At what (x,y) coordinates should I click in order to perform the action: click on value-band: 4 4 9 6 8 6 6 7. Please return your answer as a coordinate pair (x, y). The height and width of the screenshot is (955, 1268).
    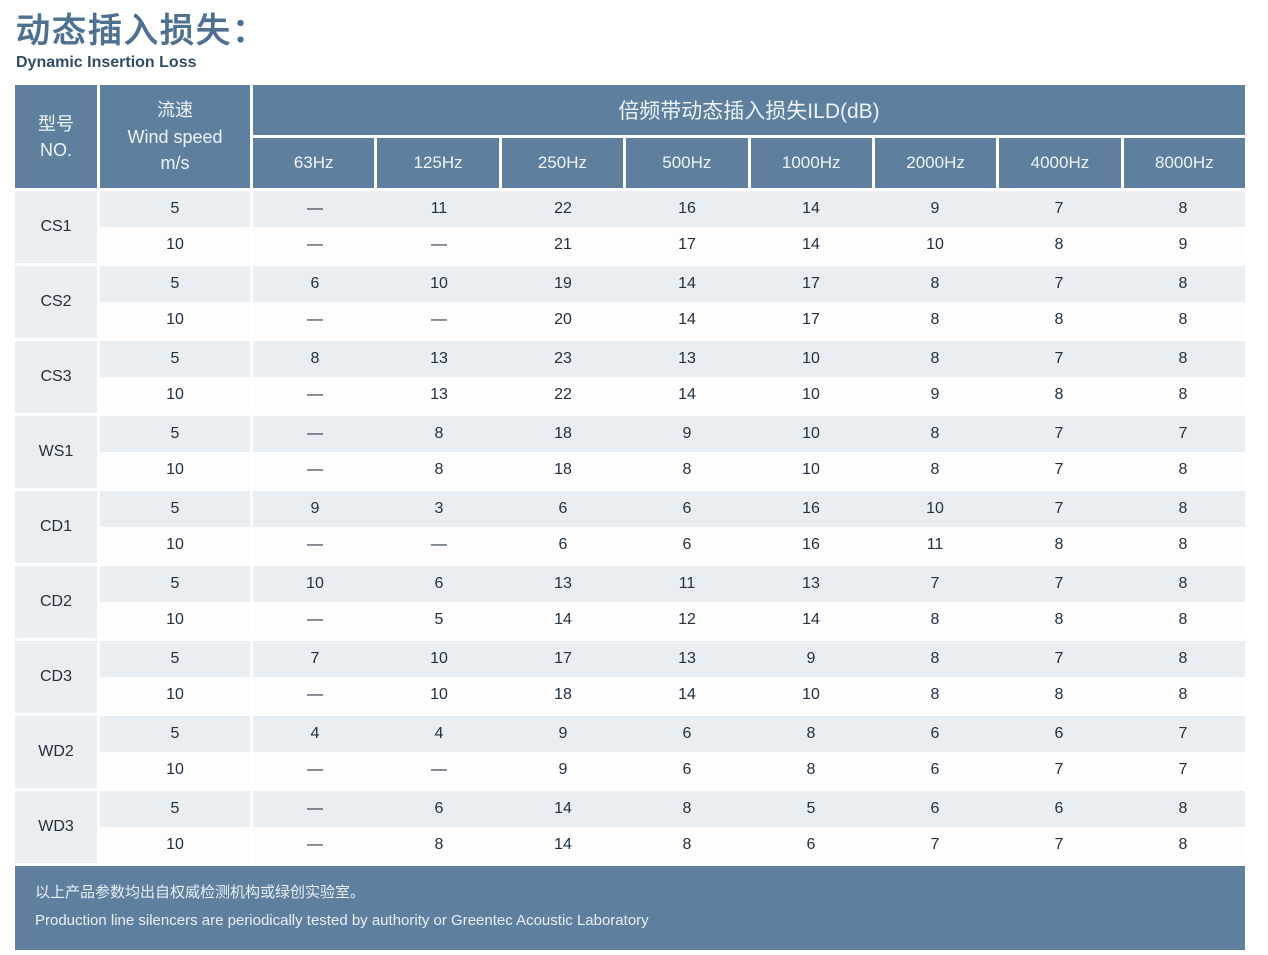
    Looking at the image, I should click on (749, 734).